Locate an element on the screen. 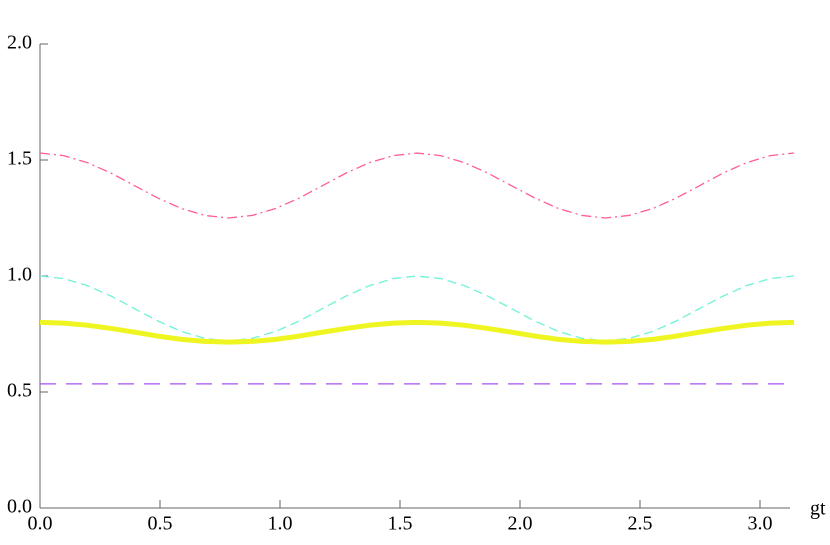  x-tick-label: 0.0 is located at coordinates (40, 524).